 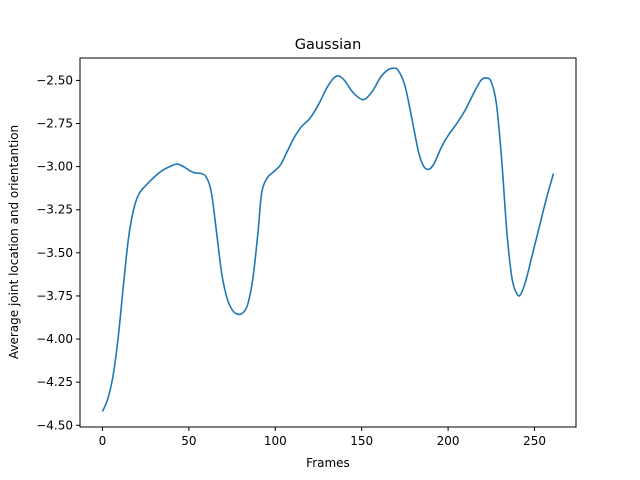 What do you see at coordinates (448, 441) in the screenshot?
I see `x-tick-label: 200` at bounding box center [448, 441].